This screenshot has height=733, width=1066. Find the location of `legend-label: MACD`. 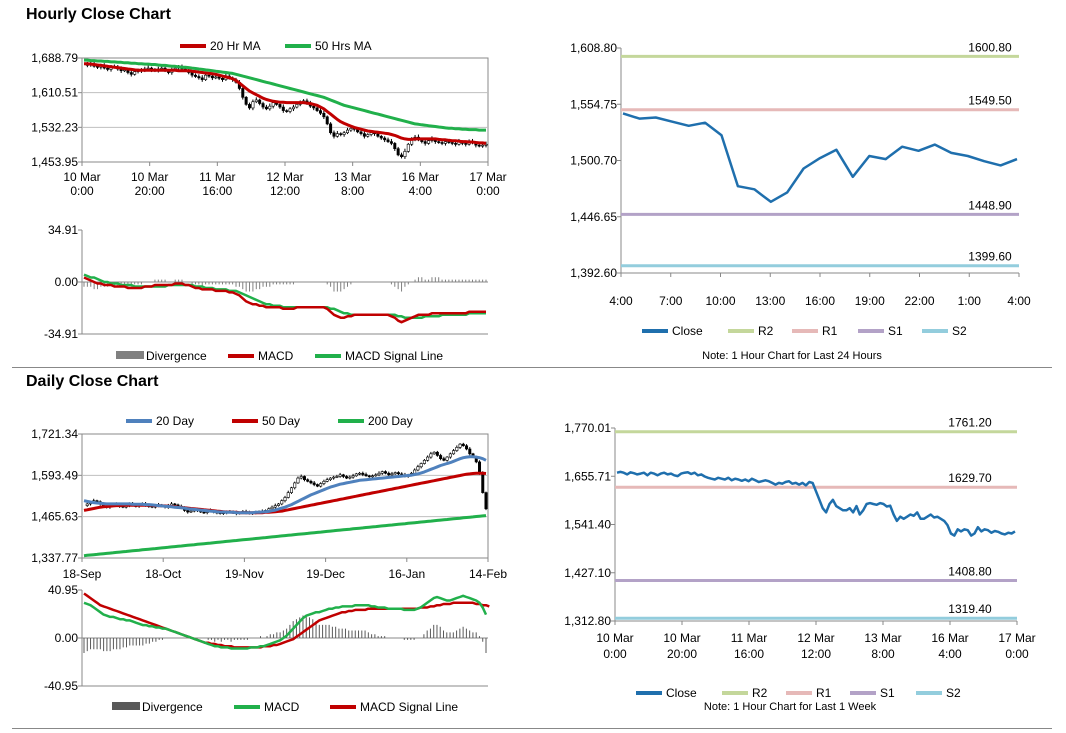

legend-label: MACD is located at coordinates (282, 707).